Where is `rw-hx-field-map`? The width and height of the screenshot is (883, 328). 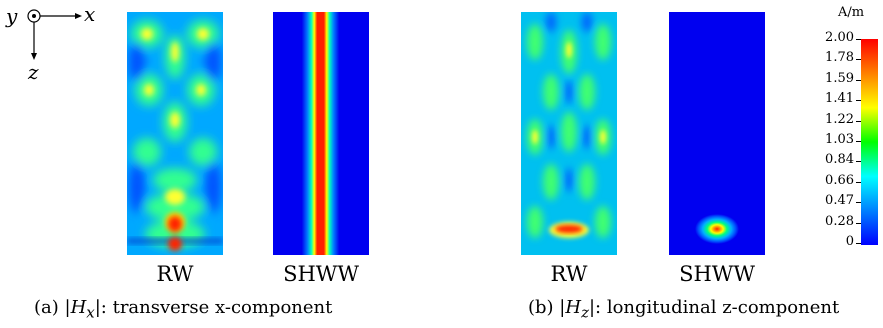
rw-hx-field-map is located at coordinates (175, 133).